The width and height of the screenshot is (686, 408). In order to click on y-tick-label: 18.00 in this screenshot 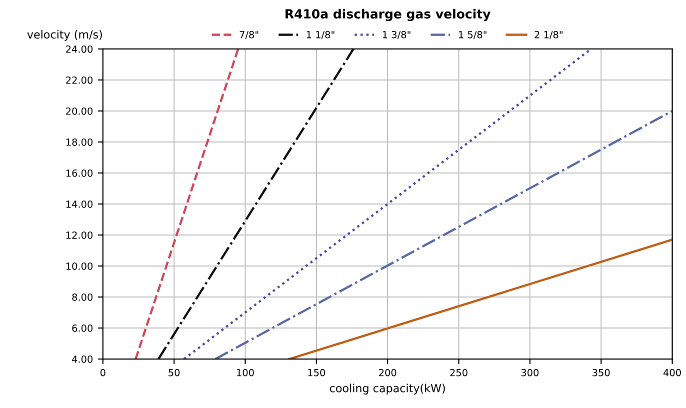, I will do `click(79, 142)`.